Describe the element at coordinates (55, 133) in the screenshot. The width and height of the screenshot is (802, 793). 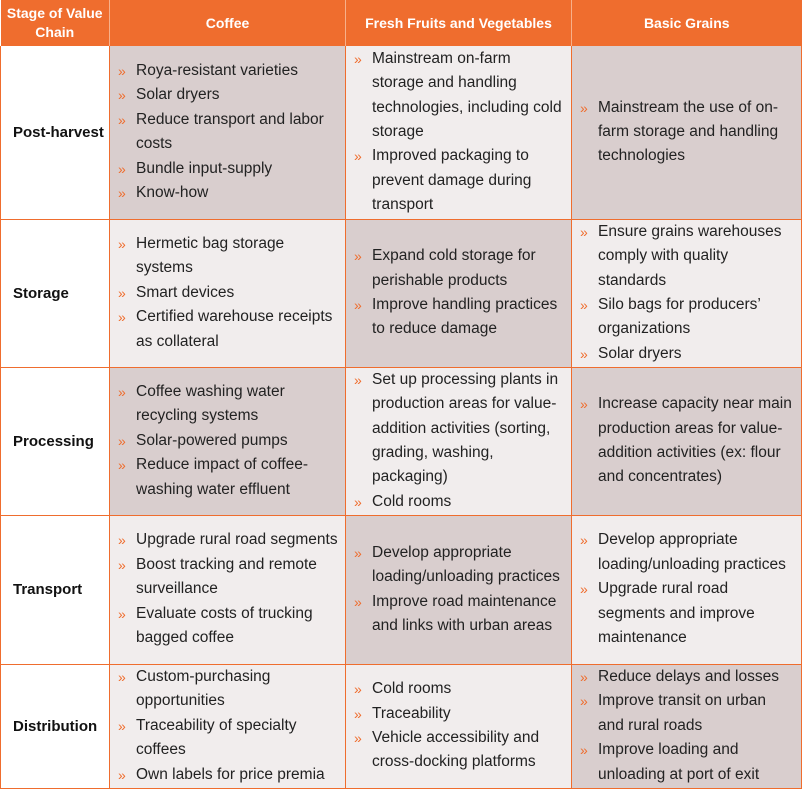
I see `stage-label: Post-harvest` at that location.